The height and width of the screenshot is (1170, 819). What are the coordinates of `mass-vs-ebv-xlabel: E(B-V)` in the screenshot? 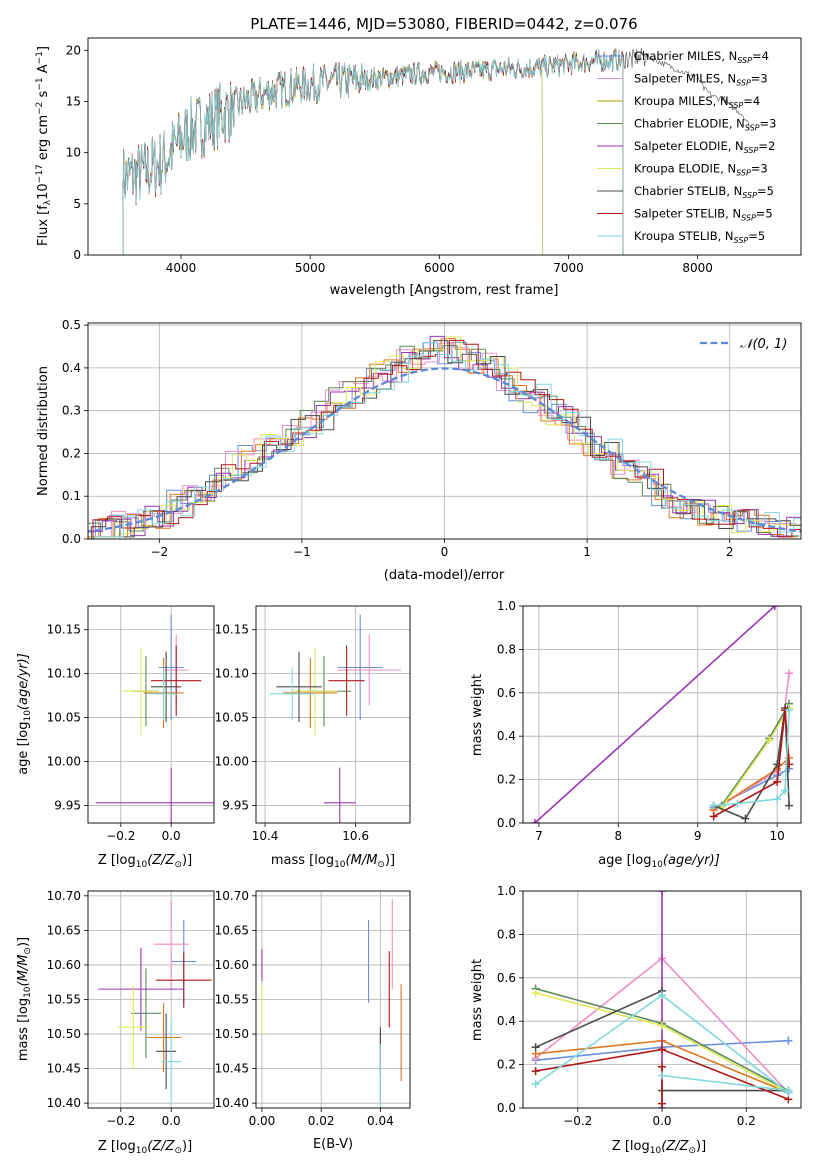 It's located at (333, 1144).